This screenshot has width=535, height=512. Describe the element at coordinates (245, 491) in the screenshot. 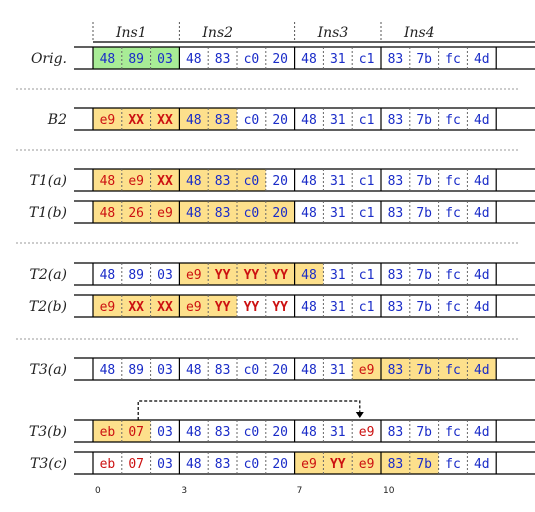

I see `offset-axis: 0 3 7 10` at that location.